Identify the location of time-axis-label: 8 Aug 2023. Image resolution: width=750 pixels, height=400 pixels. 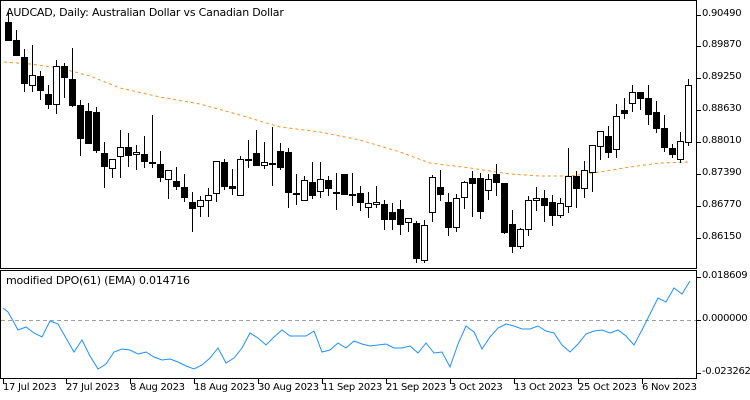
(157, 387).